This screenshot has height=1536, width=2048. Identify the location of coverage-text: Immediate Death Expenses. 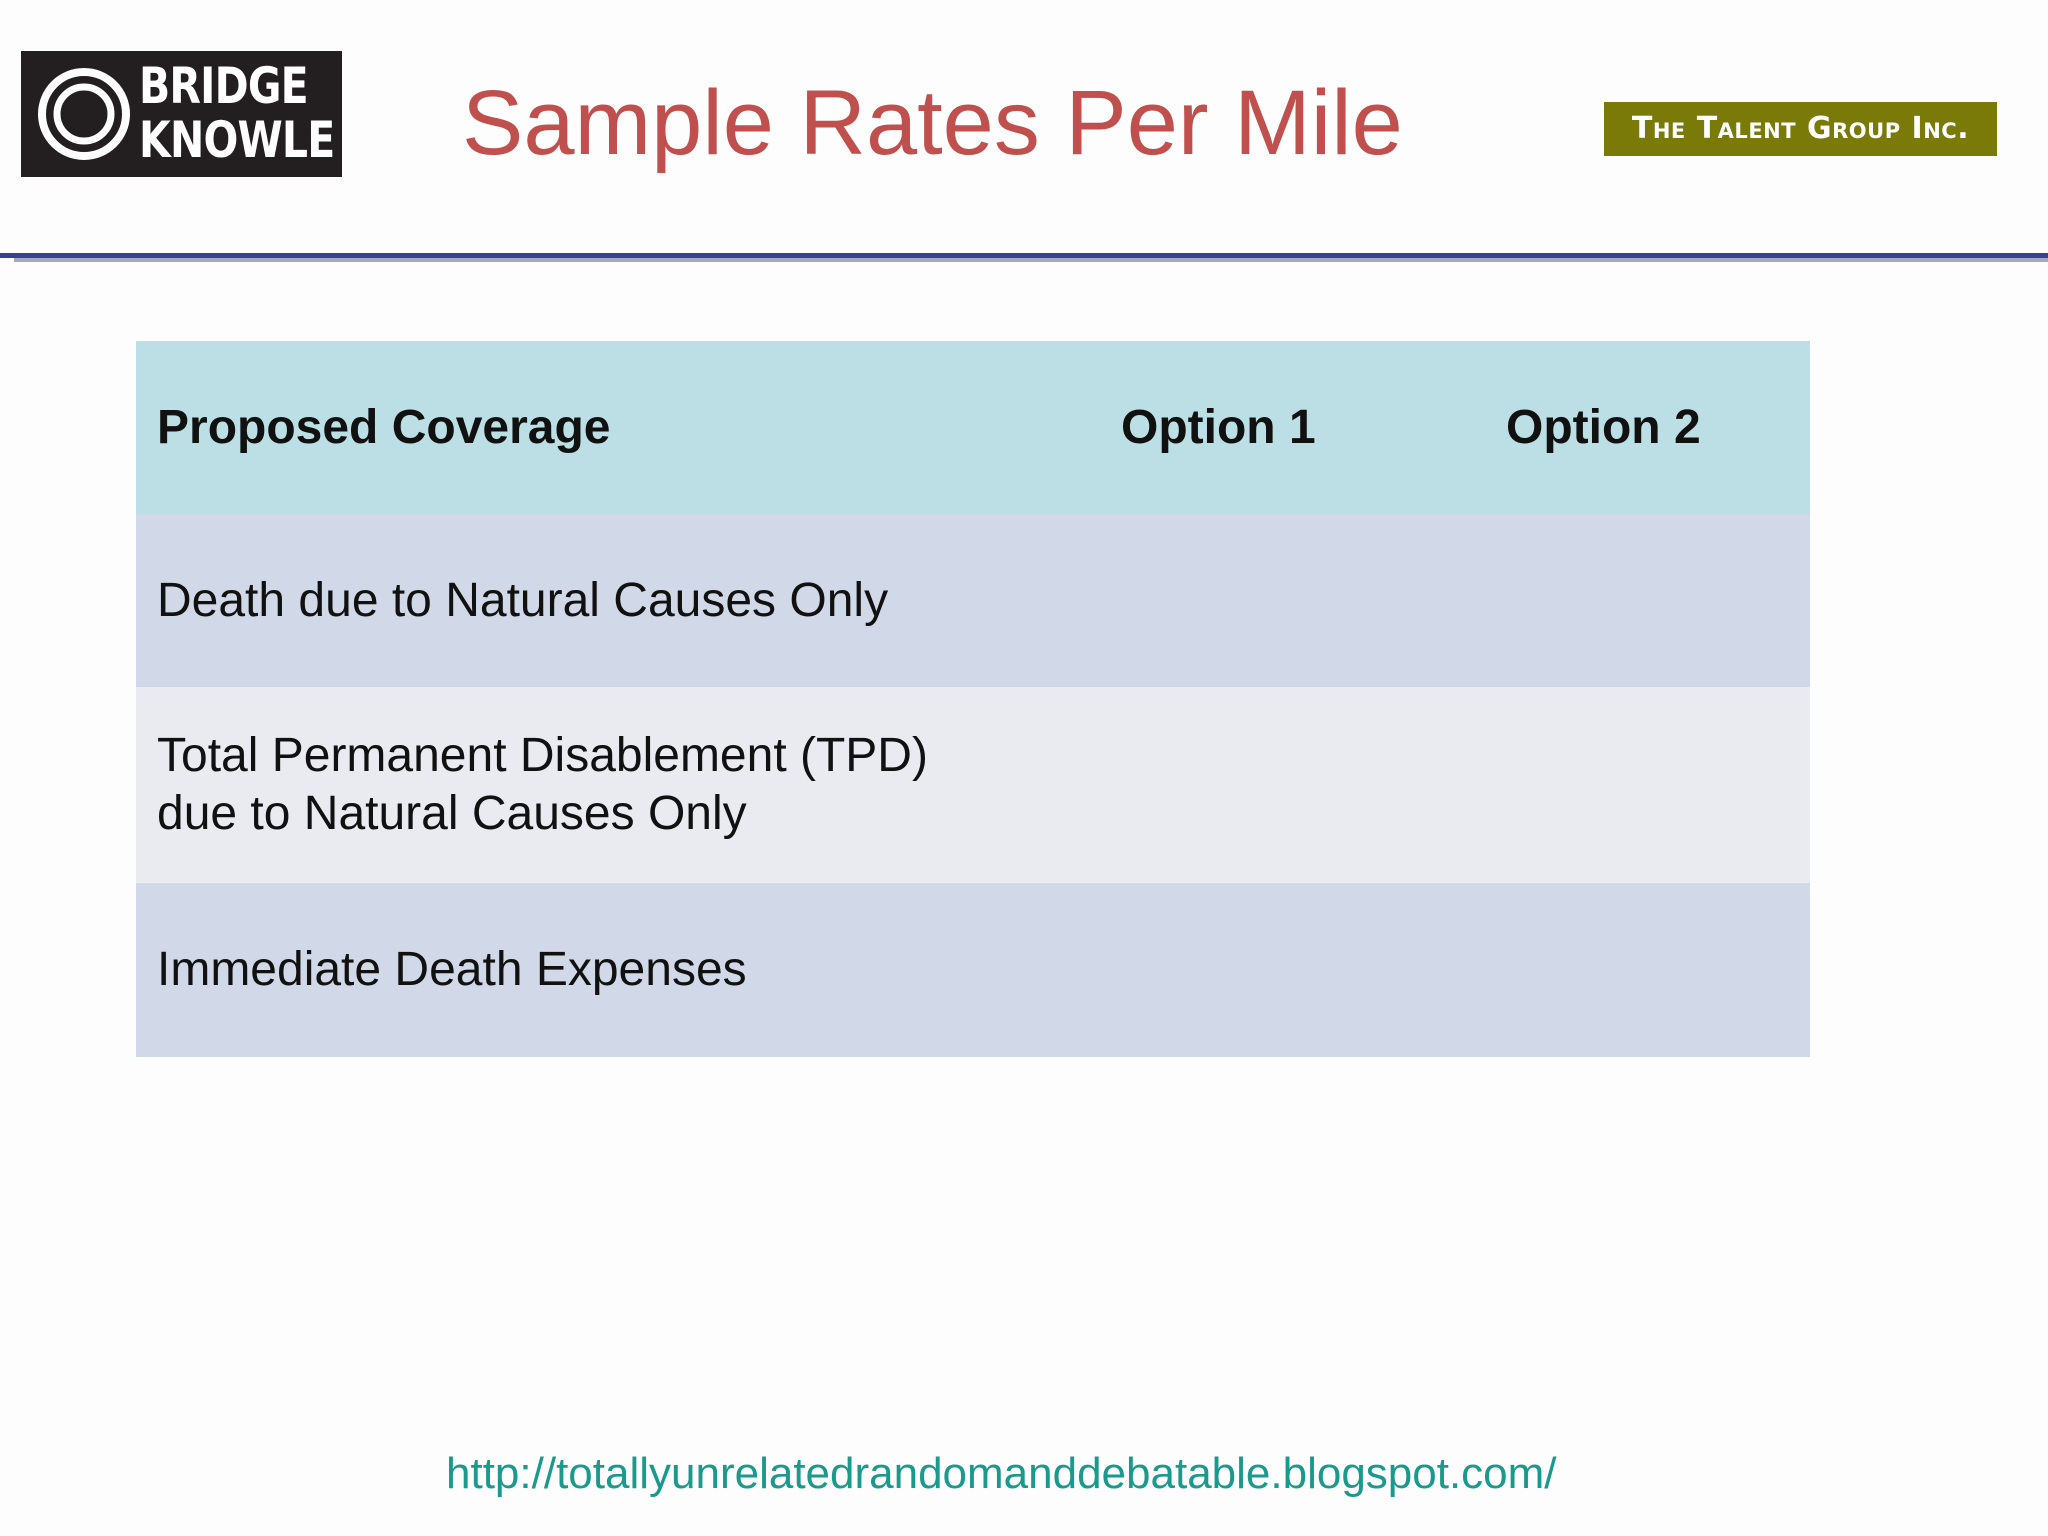
(452, 969).